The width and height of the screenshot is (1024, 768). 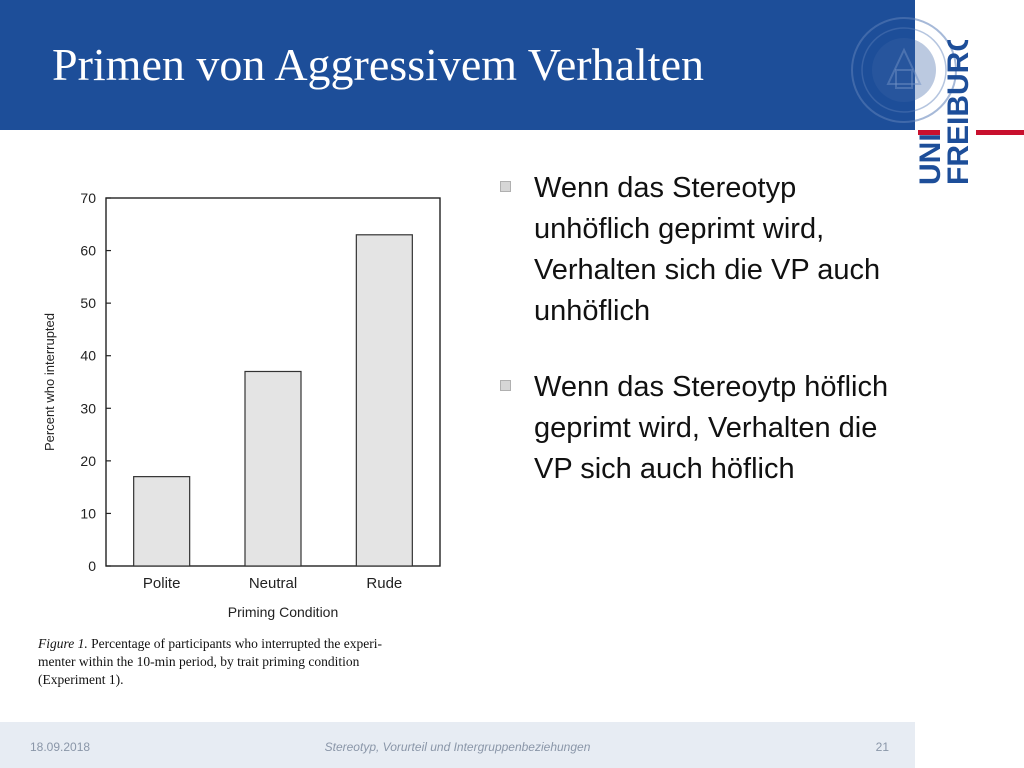 What do you see at coordinates (49, 382) in the screenshot?
I see `y-axis-label: Percent who interrupted` at bounding box center [49, 382].